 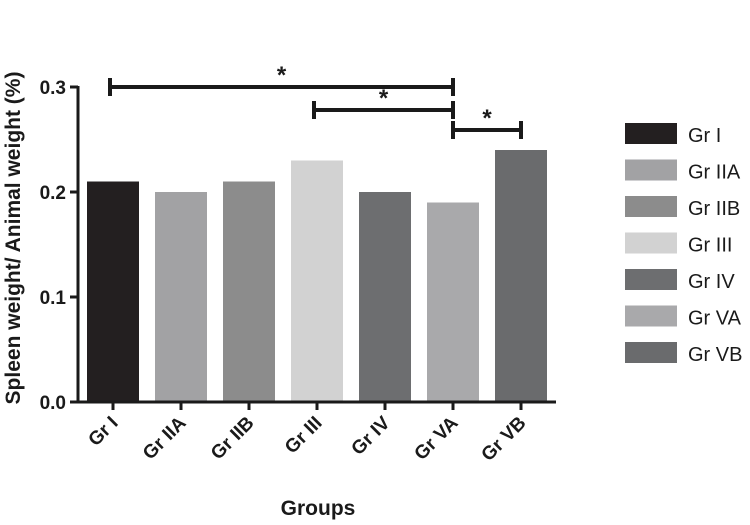 What do you see at coordinates (104, 432) in the screenshot?
I see `x-tick-label: Gr I` at bounding box center [104, 432].